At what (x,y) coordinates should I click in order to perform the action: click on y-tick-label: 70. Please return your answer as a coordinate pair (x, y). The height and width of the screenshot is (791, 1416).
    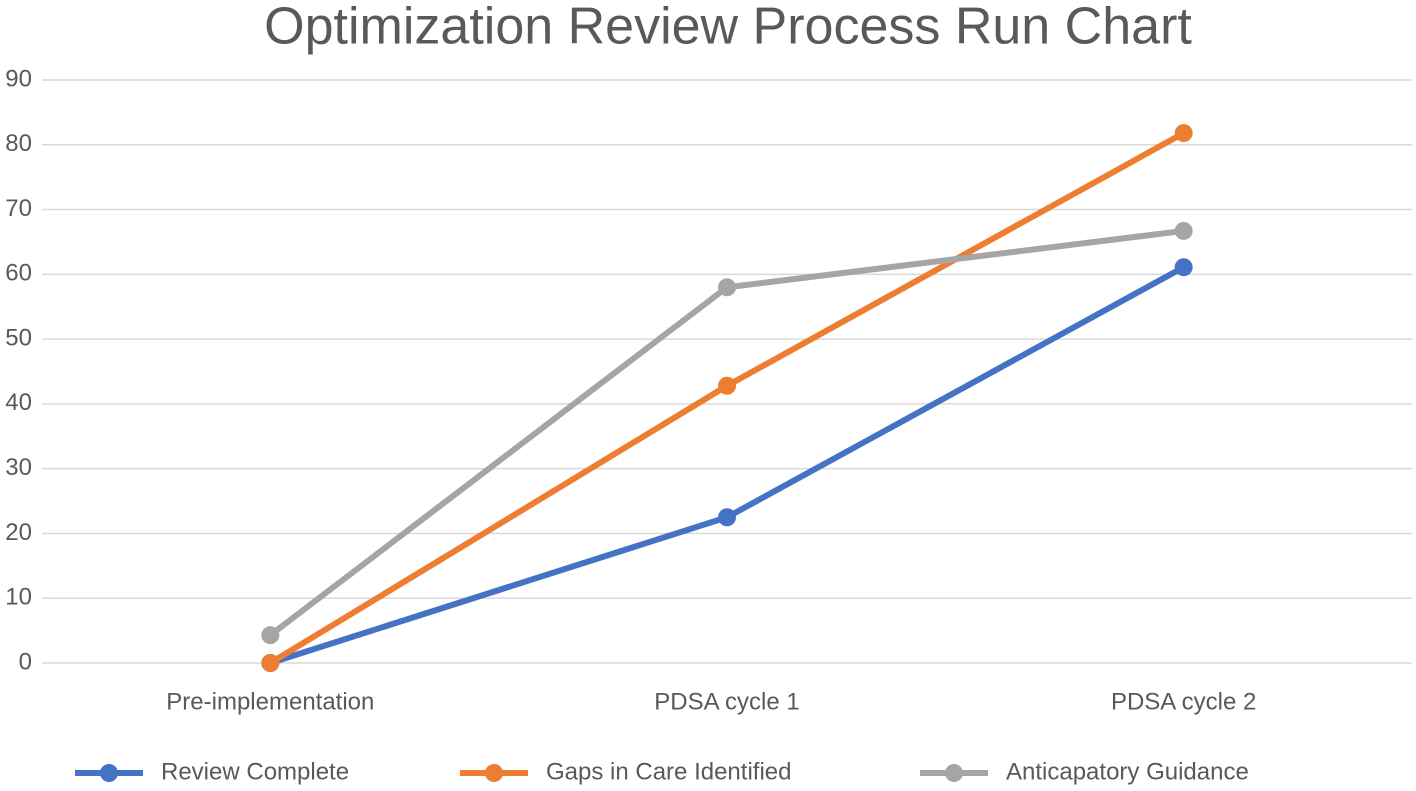
    Looking at the image, I should click on (18, 208).